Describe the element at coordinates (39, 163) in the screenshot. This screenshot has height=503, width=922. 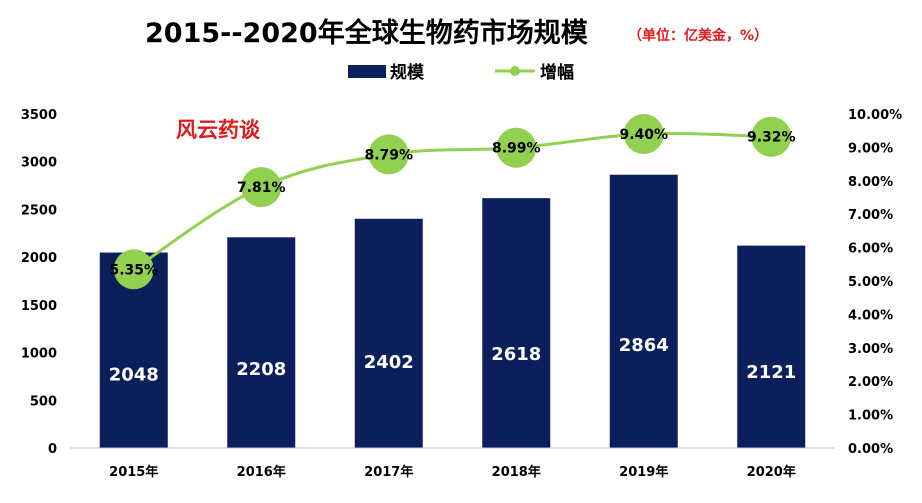
I see `y-left-tick-label: 3000` at that location.